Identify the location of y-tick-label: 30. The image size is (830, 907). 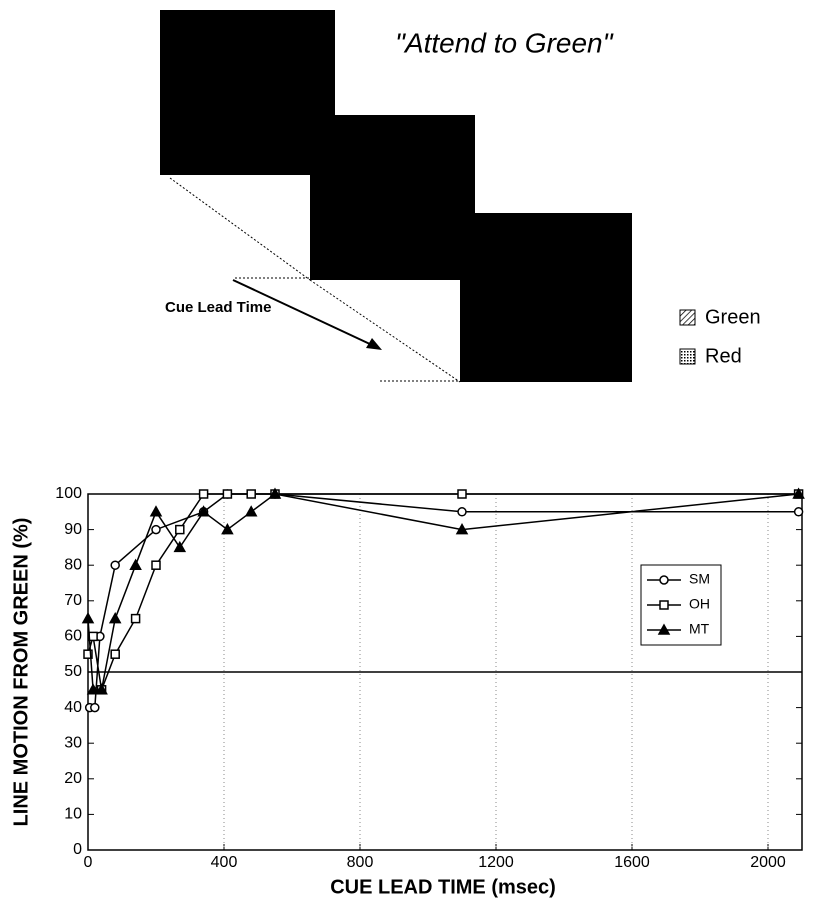
(73, 742).